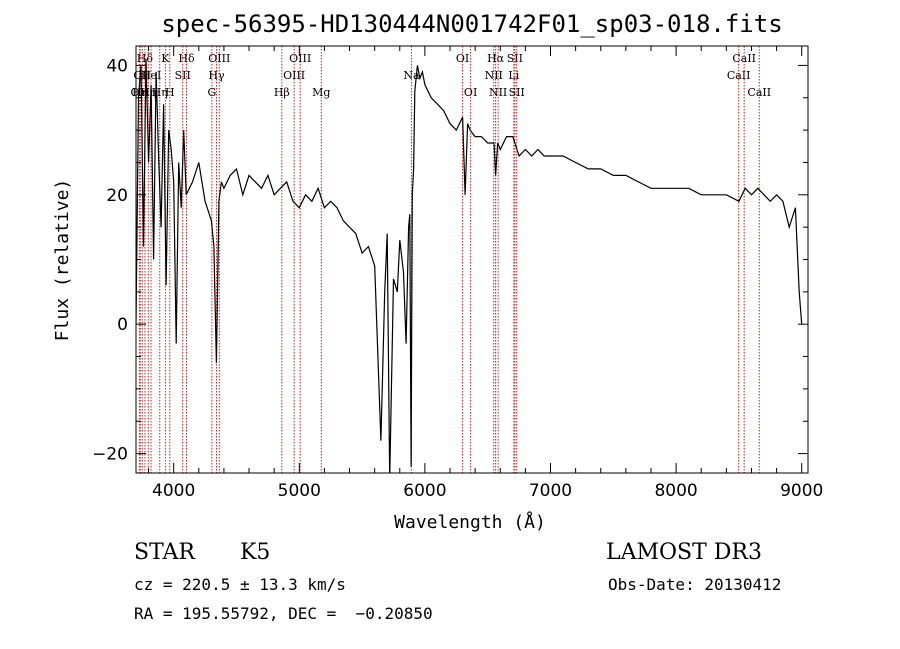  Describe the element at coordinates (496, 58) in the screenshot. I see `marker-label-22: Hα` at that location.